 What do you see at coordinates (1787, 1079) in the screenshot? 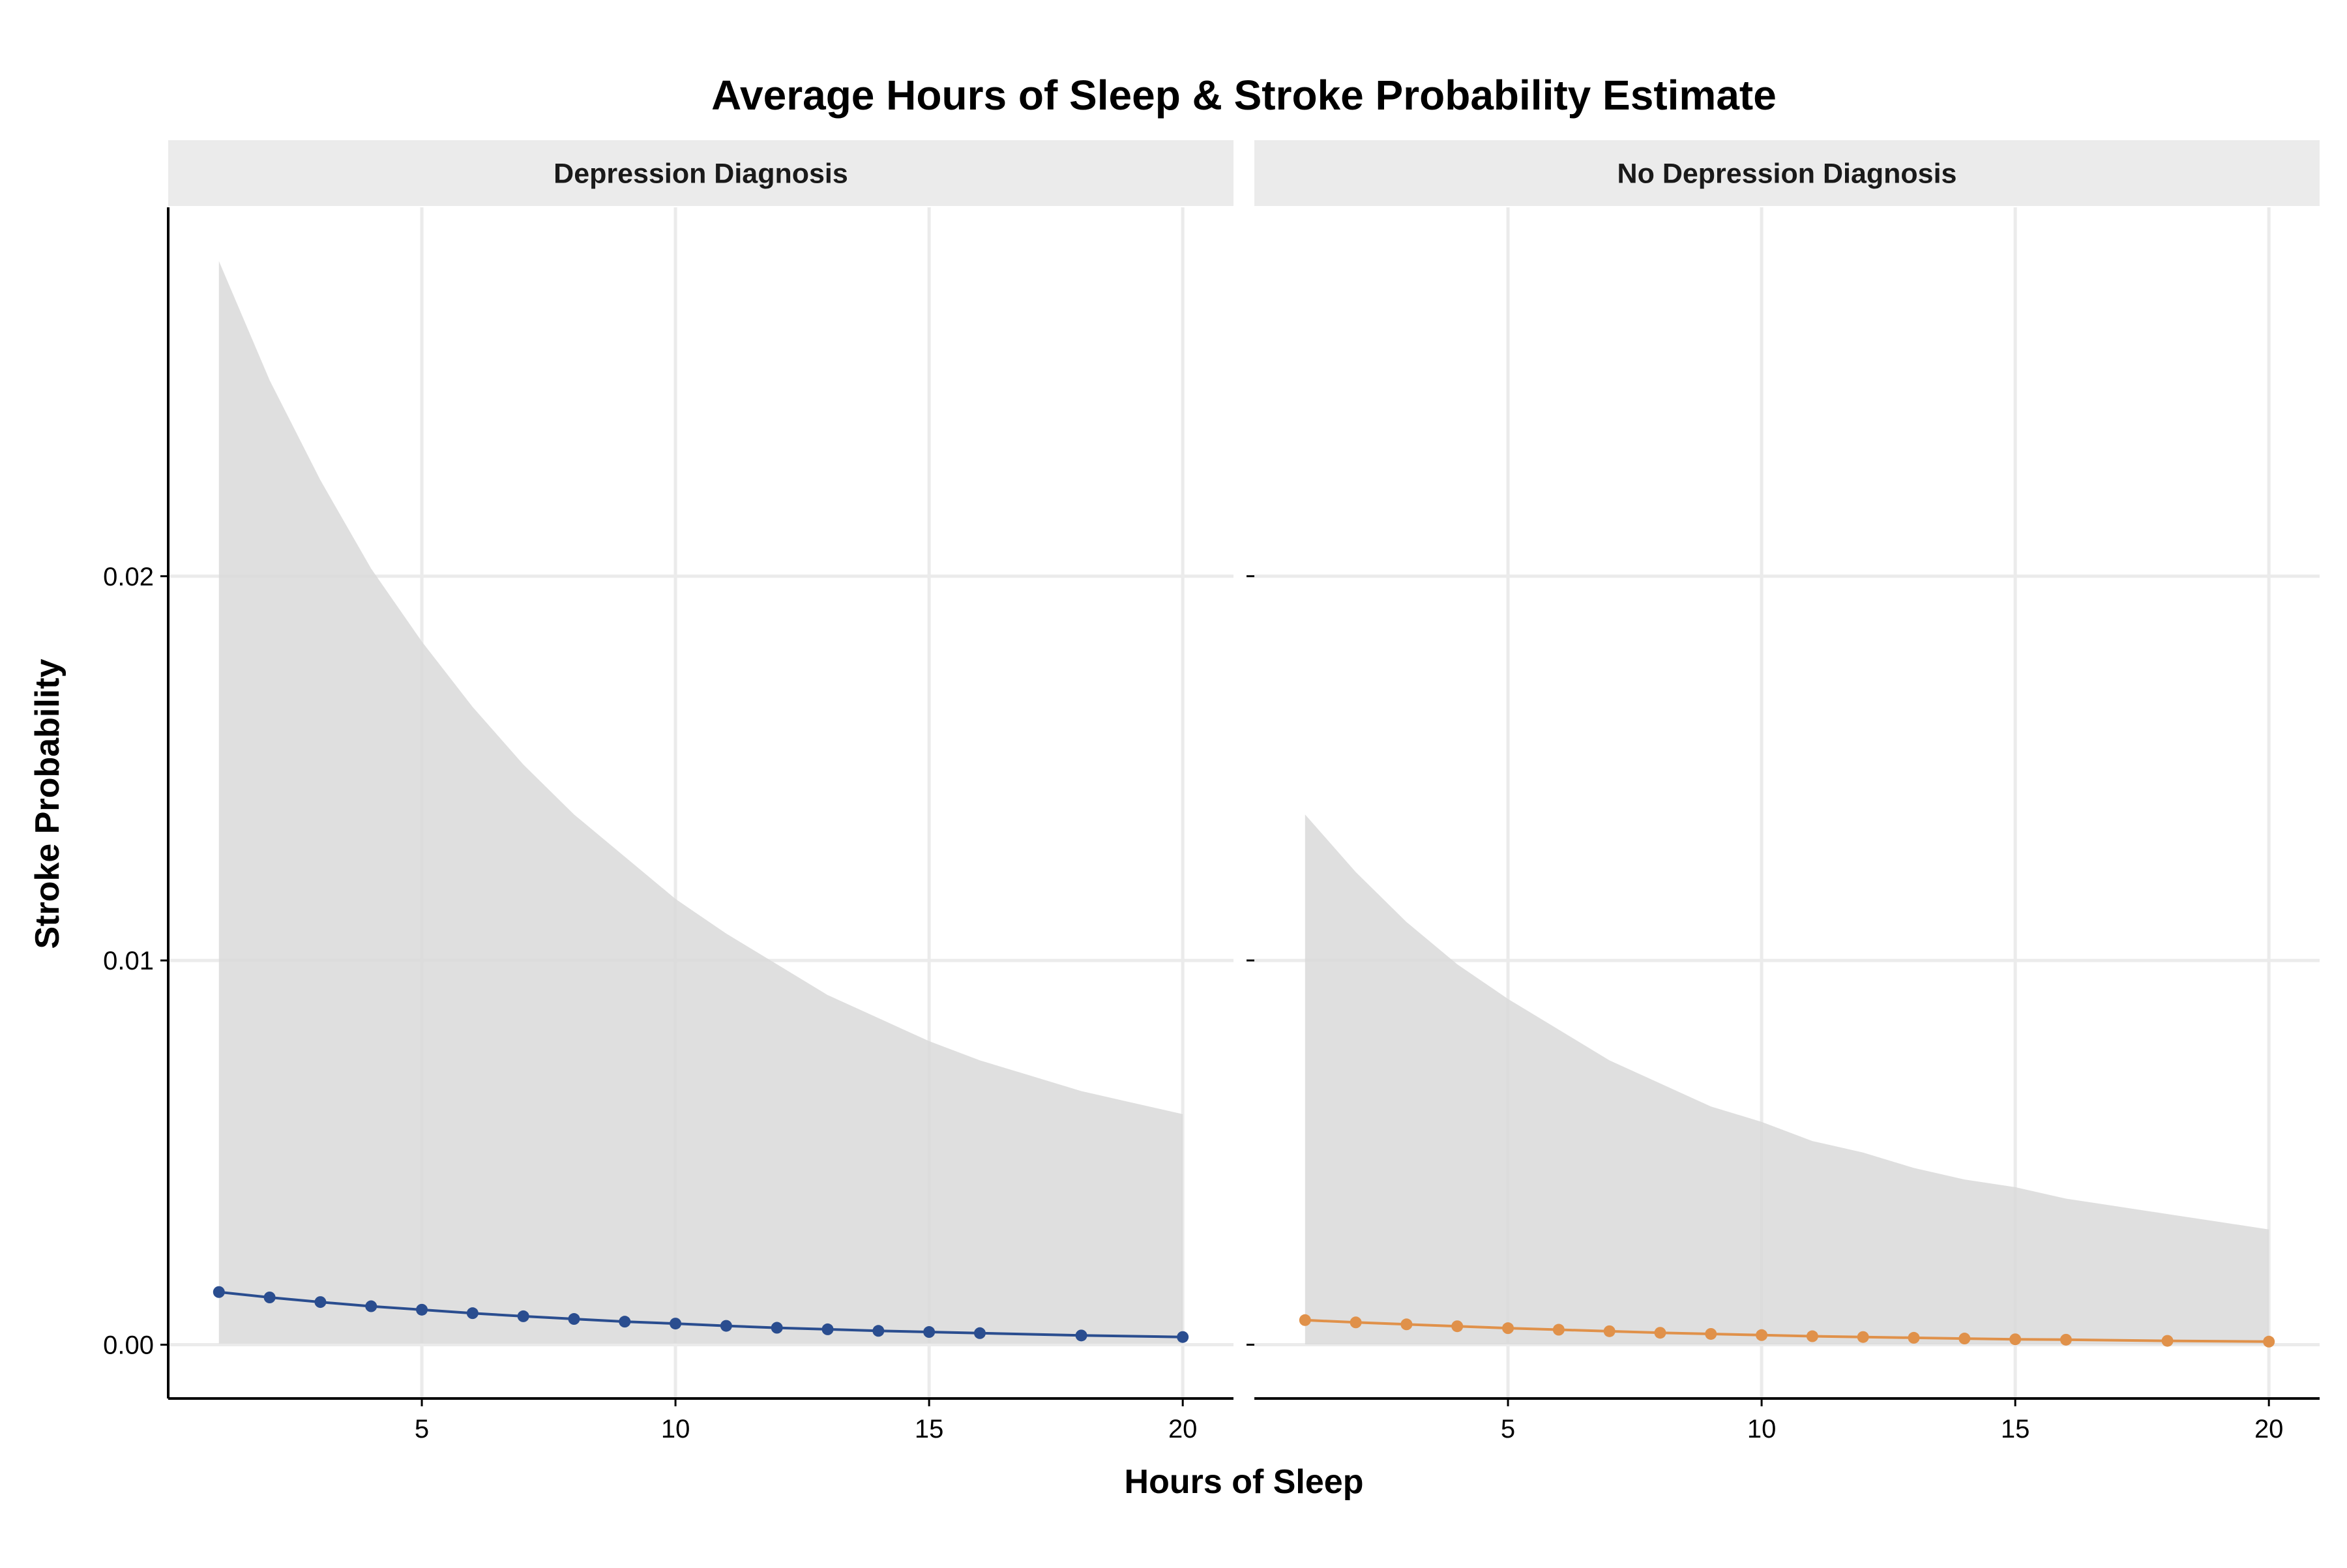
I see `confidence-ribbon` at bounding box center [1787, 1079].